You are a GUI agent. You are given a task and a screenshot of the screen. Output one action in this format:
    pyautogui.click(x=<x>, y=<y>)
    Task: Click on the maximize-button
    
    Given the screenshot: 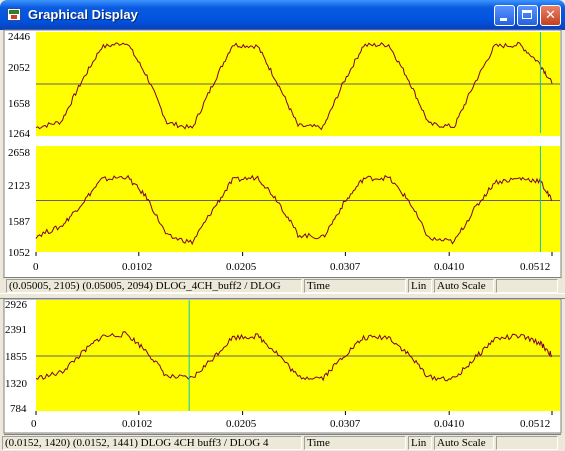 What is the action you would take?
    pyautogui.click(x=527, y=15)
    